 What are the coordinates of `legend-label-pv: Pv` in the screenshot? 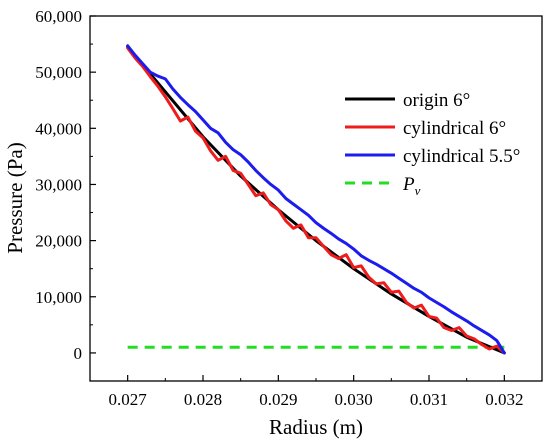 It's located at (411, 186).